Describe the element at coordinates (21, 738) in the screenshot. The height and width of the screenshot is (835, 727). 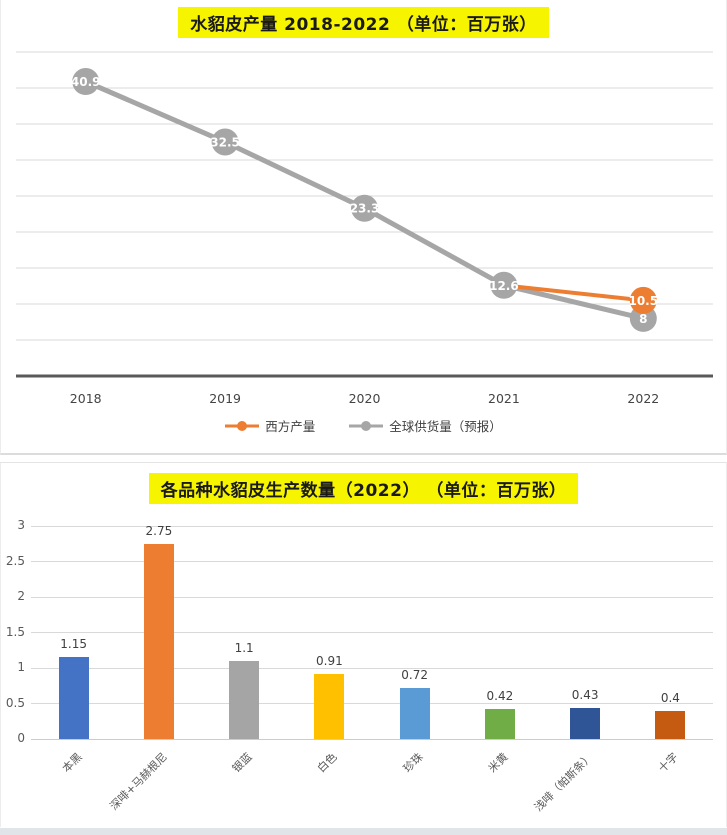
I see `y-tick-label: 0` at that location.